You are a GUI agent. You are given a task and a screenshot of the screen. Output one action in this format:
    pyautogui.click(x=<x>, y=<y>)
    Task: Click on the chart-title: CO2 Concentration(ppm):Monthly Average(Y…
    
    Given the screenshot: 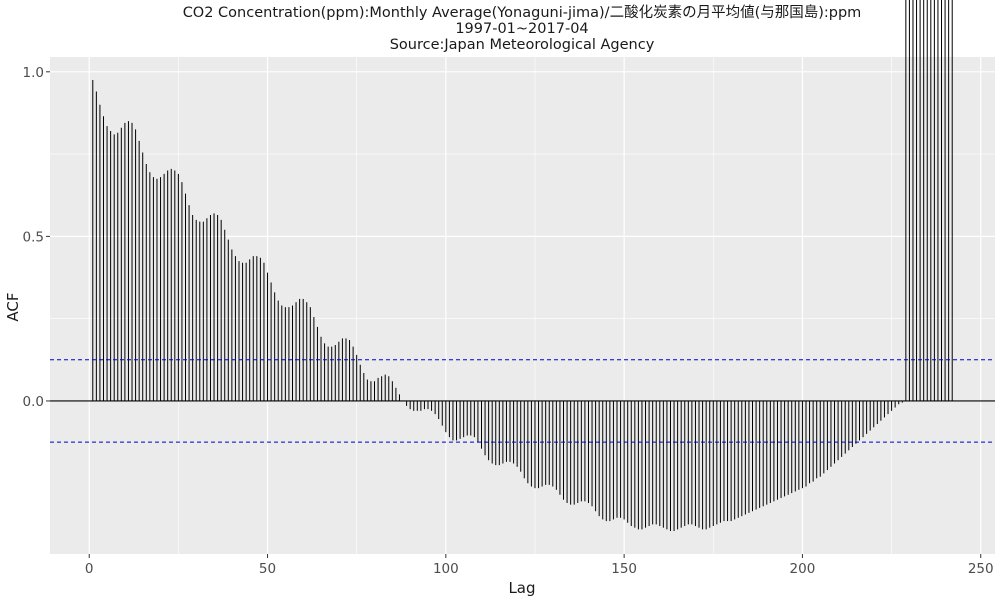 What is the action you would take?
    pyautogui.click(x=522, y=13)
    